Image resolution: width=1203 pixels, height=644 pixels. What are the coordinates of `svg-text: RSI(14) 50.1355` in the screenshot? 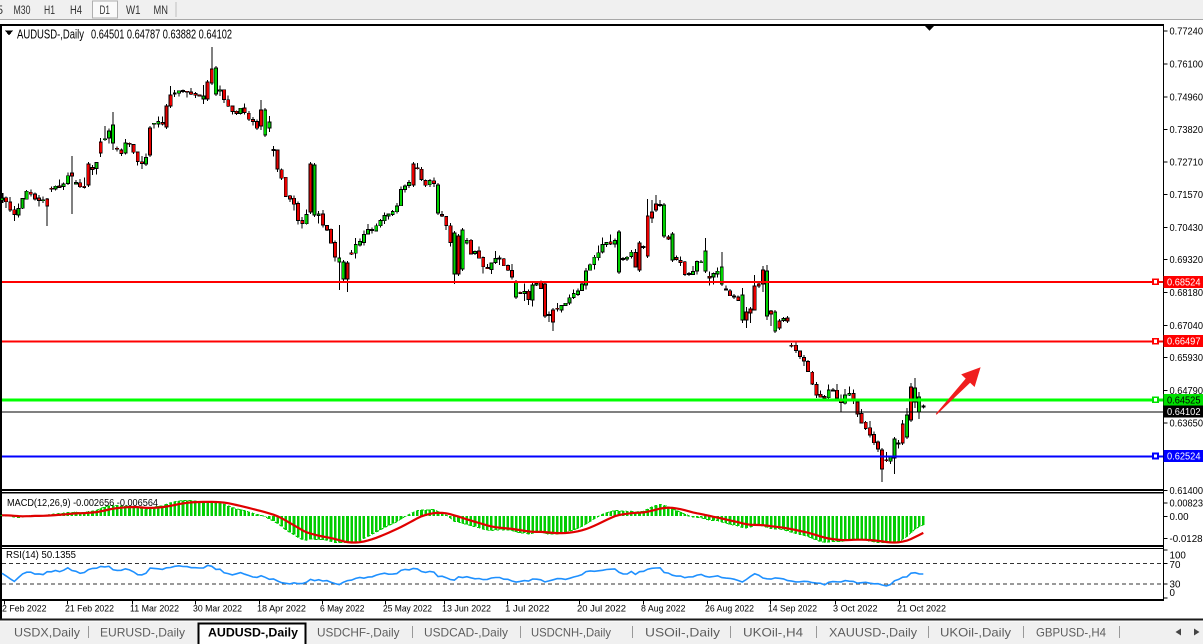 It's located at (41, 555).